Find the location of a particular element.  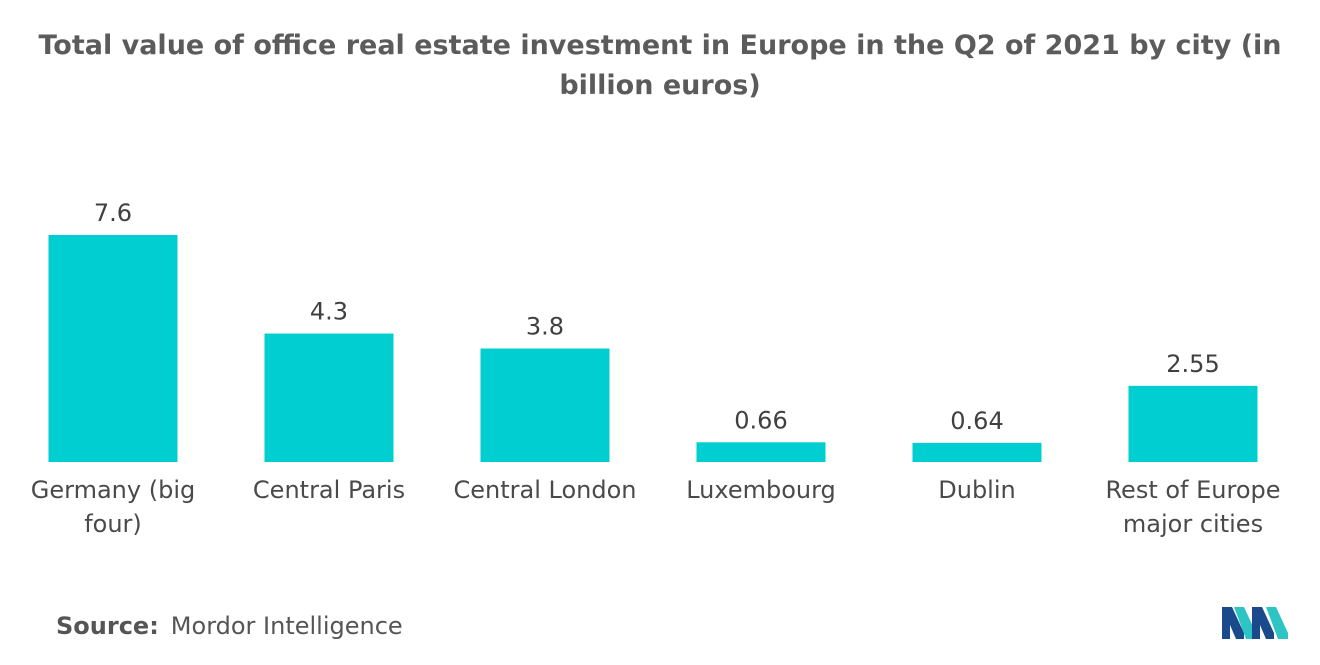

value-label-3: 0.66 is located at coordinates (760, 420).